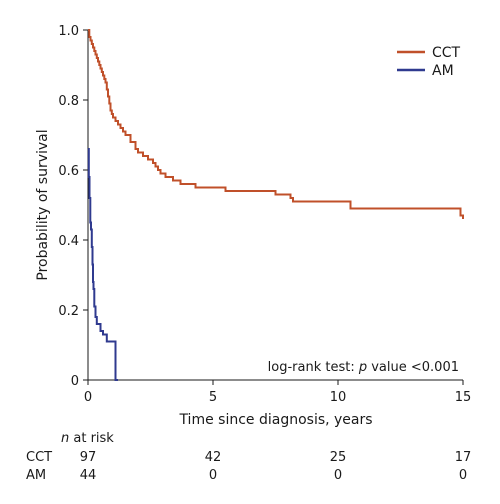 The height and width of the screenshot is (504, 500). What do you see at coordinates (446, 53) in the screenshot?
I see `legend-label-cct: CCT` at bounding box center [446, 53].